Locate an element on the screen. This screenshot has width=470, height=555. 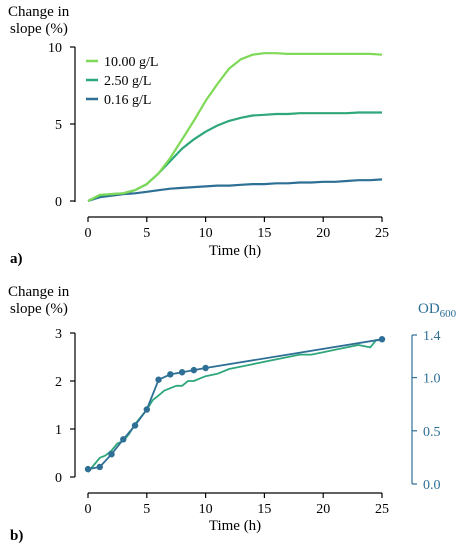
panel-b-ylabel-line1: Change in is located at coordinates (39, 292).